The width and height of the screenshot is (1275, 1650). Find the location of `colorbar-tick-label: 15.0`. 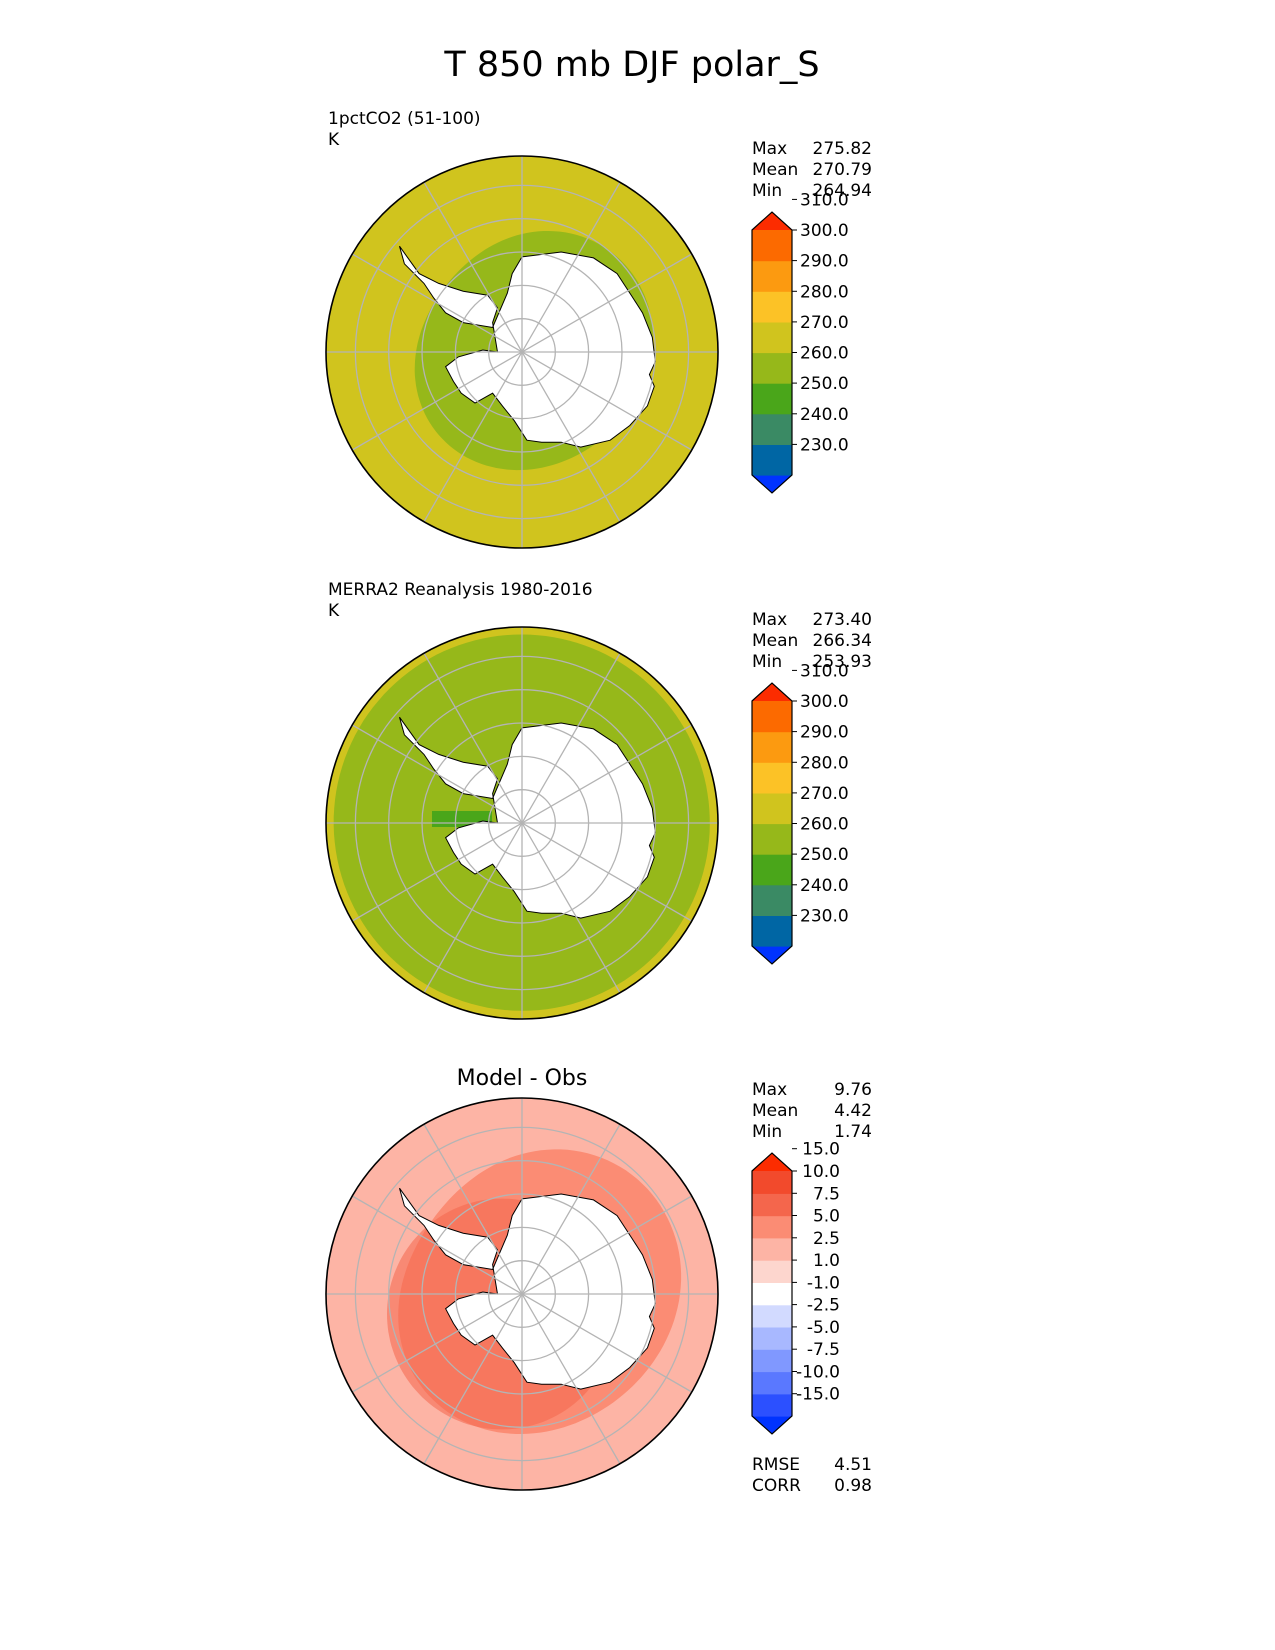

colorbar-tick-label: 15.0 is located at coordinates (821, 1150).